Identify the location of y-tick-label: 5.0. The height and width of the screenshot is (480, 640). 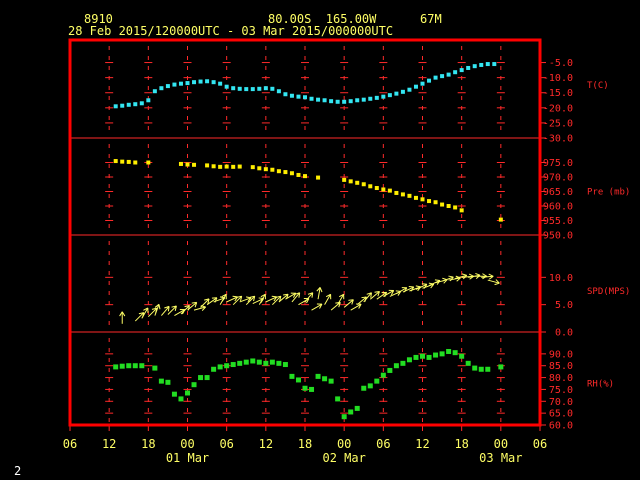
(564, 305).